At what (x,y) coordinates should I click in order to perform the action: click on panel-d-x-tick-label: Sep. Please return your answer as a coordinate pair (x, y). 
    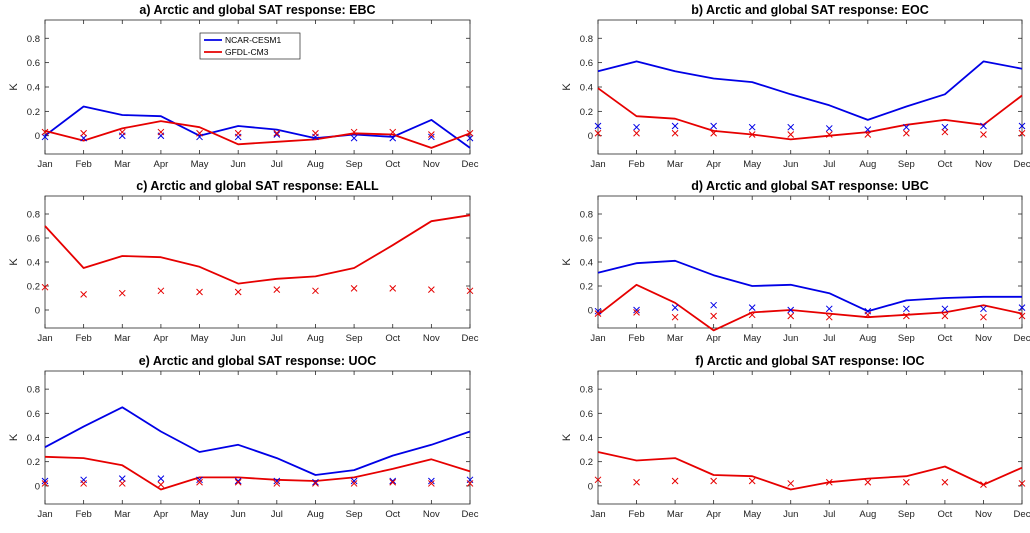
    Looking at the image, I should click on (906, 338).